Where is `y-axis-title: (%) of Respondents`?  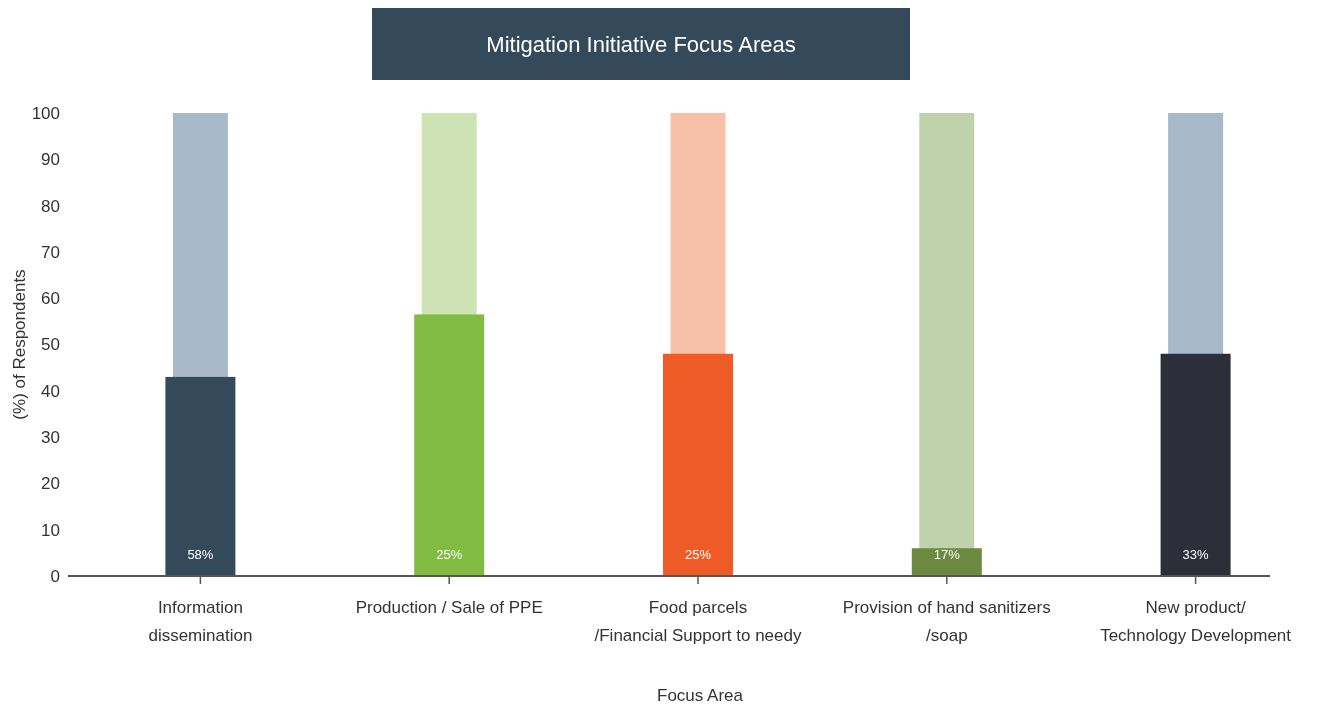
y-axis-title: (%) of Respondents is located at coordinates (19, 344).